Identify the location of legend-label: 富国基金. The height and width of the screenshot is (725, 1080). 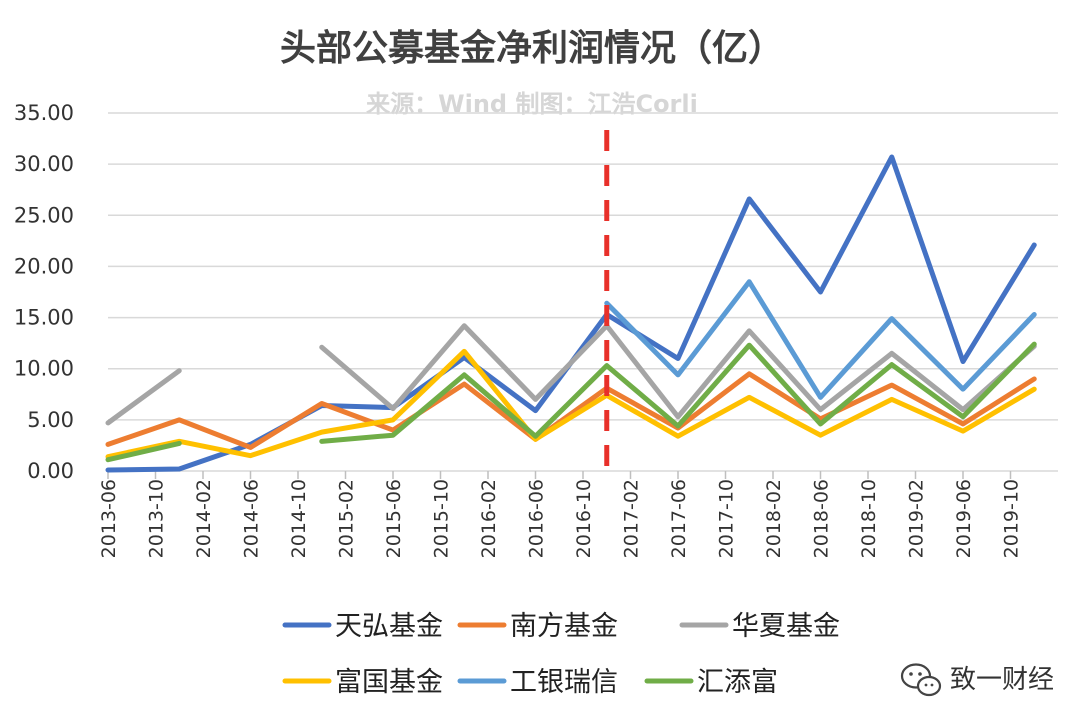
(389, 682).